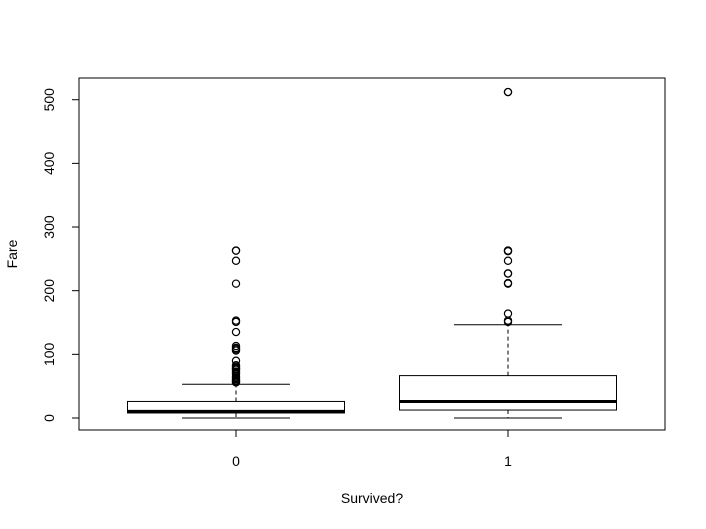 This screenshot has width=706, height=529. I want to click on y-tick-label: 200, so click(49, 291).